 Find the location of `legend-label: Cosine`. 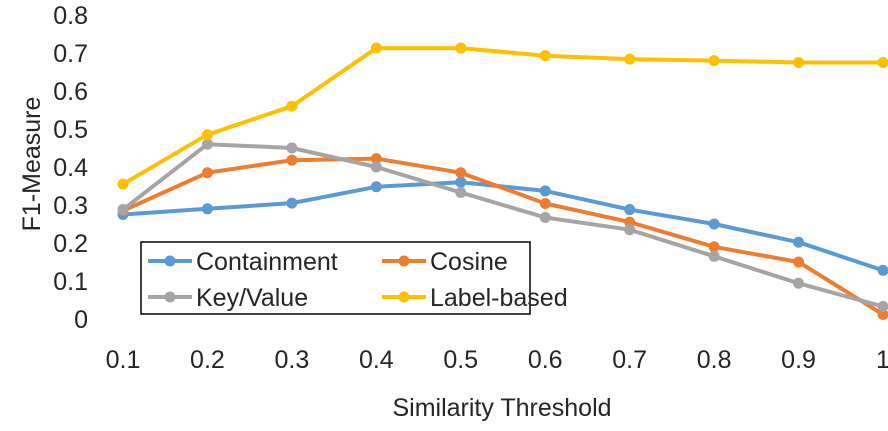

legend-label: Cosine is located at coordinates (469, 262).